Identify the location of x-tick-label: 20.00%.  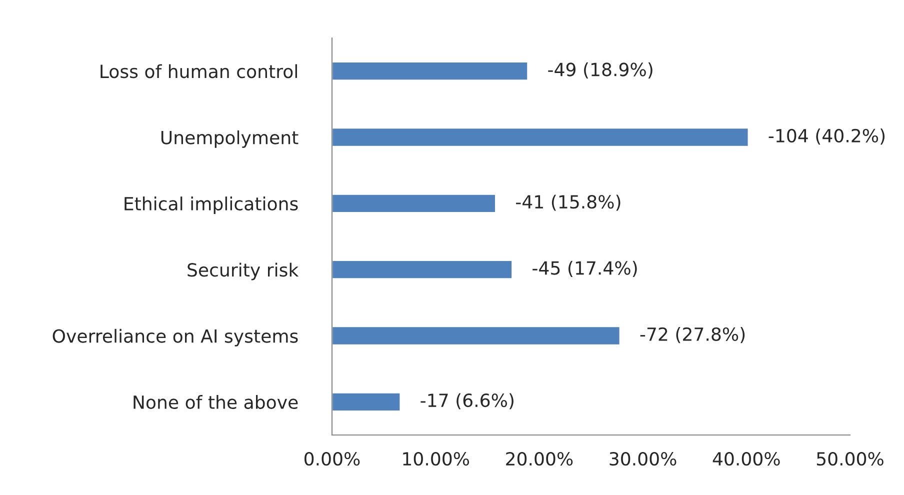
(539, 459).